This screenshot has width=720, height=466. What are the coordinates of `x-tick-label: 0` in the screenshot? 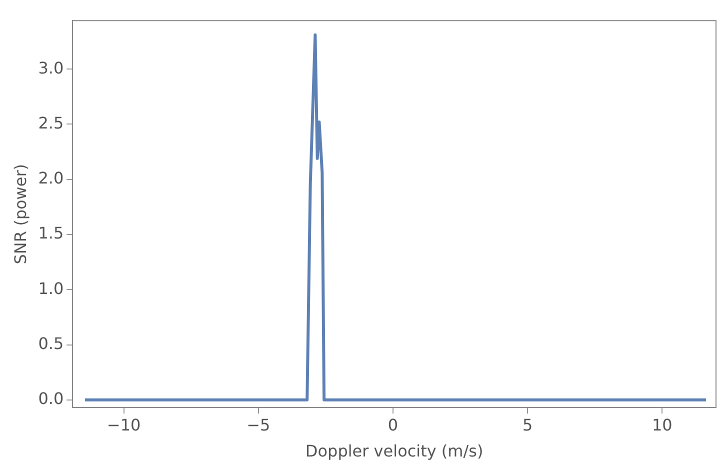 It's located at (393, 424).